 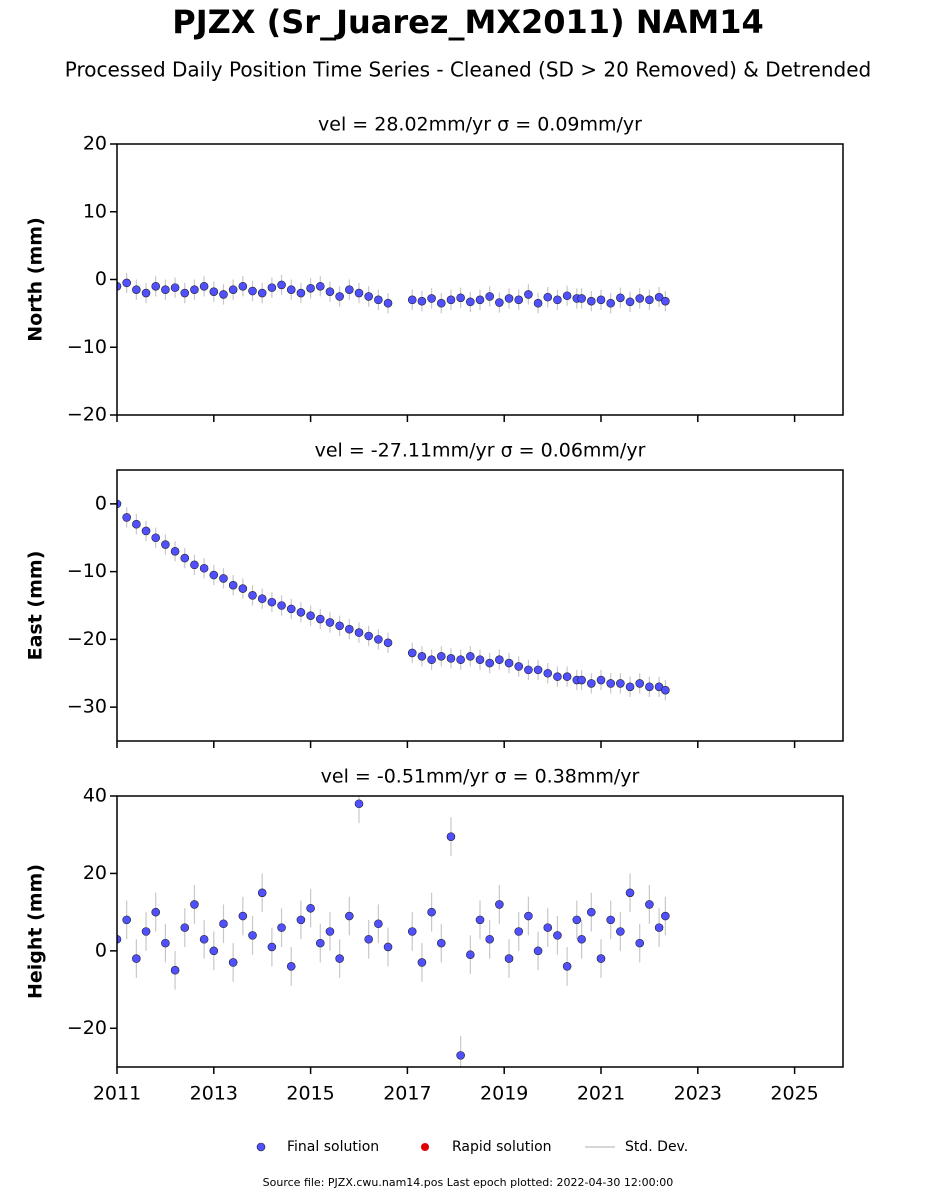 What do you see at coordinates (101, 503) in the screenshot?
I see `y-tick-label: 0` at bounding box center [101, 503].